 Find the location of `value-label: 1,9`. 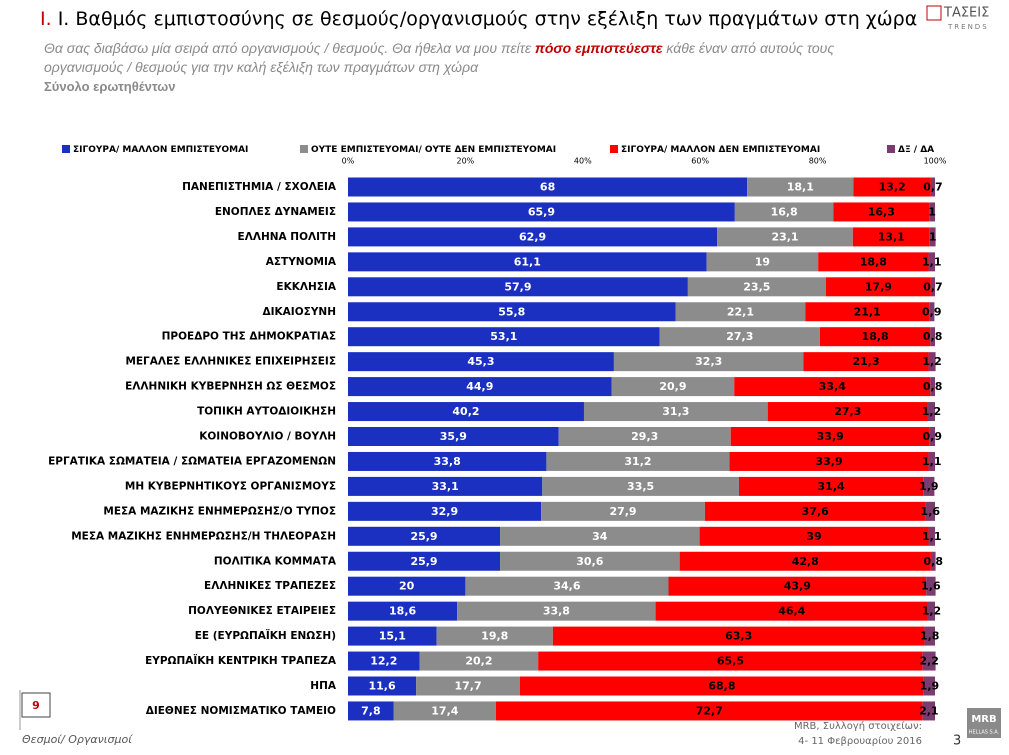

value-label: 1,9 is located at coordinates (930, 686).